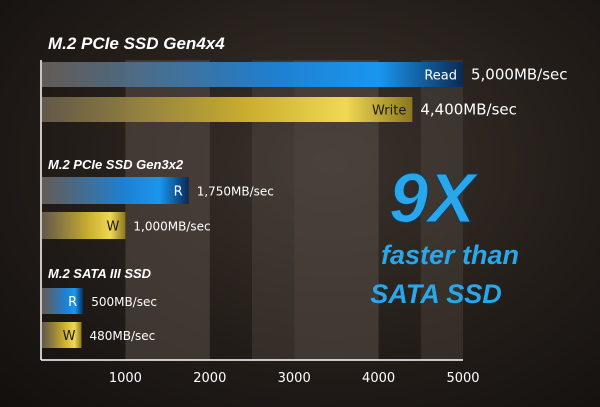  I want to click on bar-value-label: 500MB/sec, so click(124, 302).